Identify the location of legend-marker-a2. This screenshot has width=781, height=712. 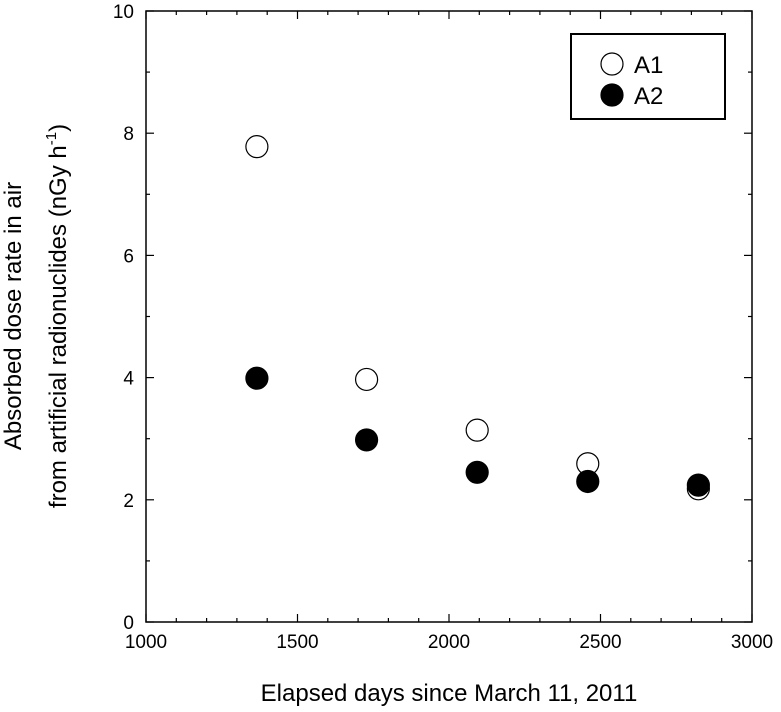
(612, 95).